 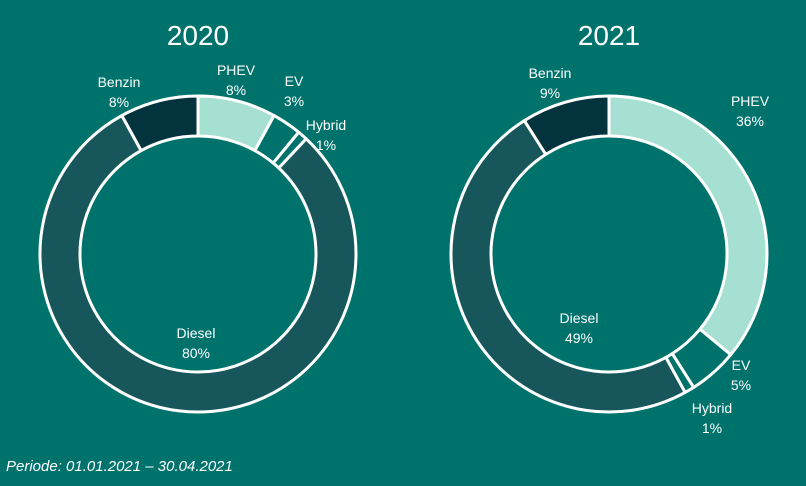 What do you see at coordinates (236, 80) in the screenshot?
I see `slice-label-phev: PHEV 8%` at bounding box center [236, 80].